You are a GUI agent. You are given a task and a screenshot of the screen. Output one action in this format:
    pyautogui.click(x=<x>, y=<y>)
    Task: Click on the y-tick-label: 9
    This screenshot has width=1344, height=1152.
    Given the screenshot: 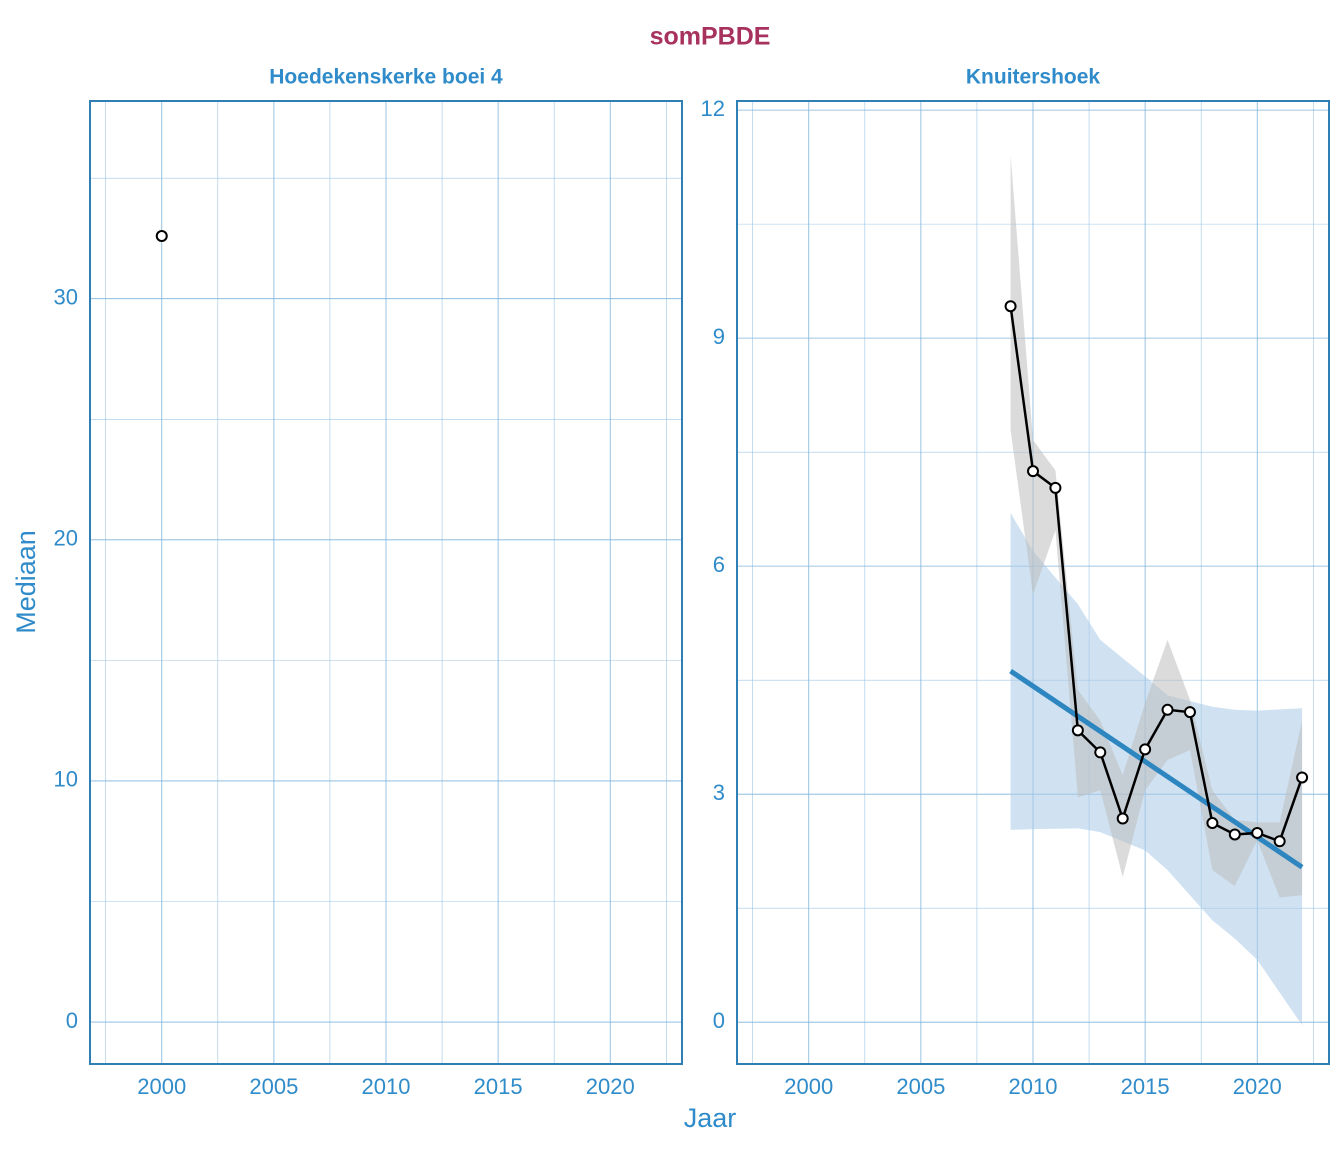 What is the action you would take?
    pyautogui.click(x=719, y=336)
    